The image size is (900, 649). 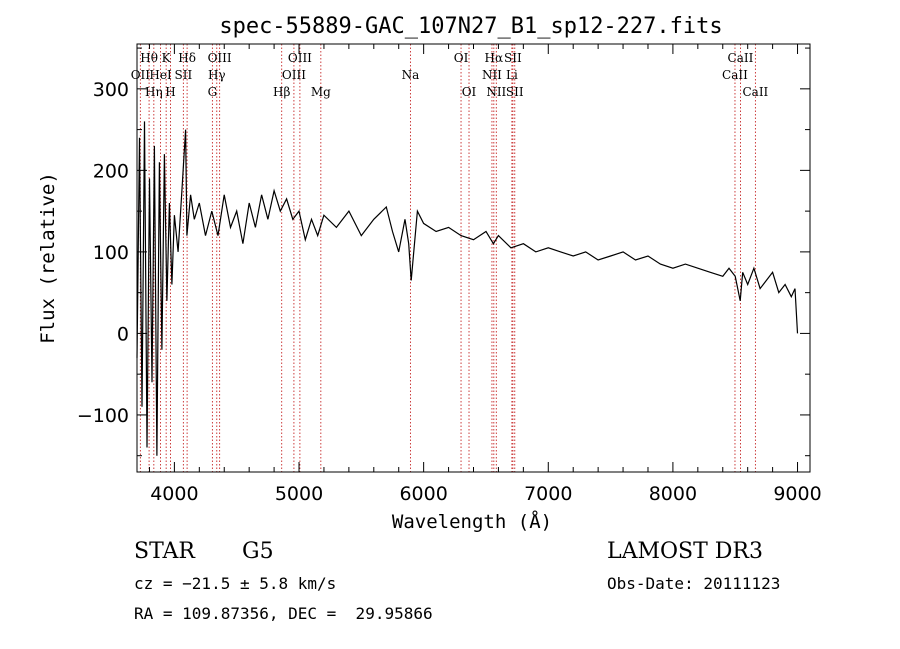 What do you see at coordinates (103, 416) in the screenshot?
I see `y-tick-label-0: −100` at bounding box center [103, 416].